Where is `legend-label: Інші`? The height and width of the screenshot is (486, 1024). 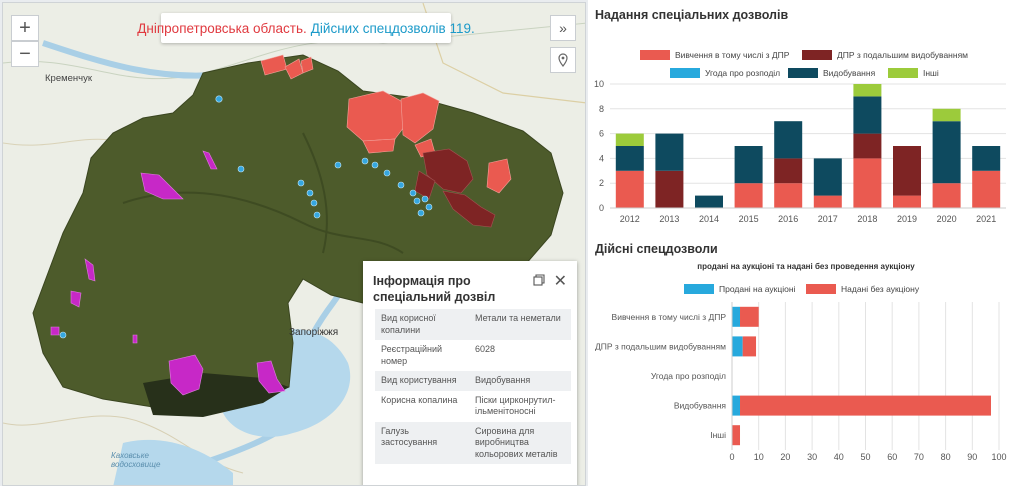
legend-label: Інші is located at coordinates (931, 73).